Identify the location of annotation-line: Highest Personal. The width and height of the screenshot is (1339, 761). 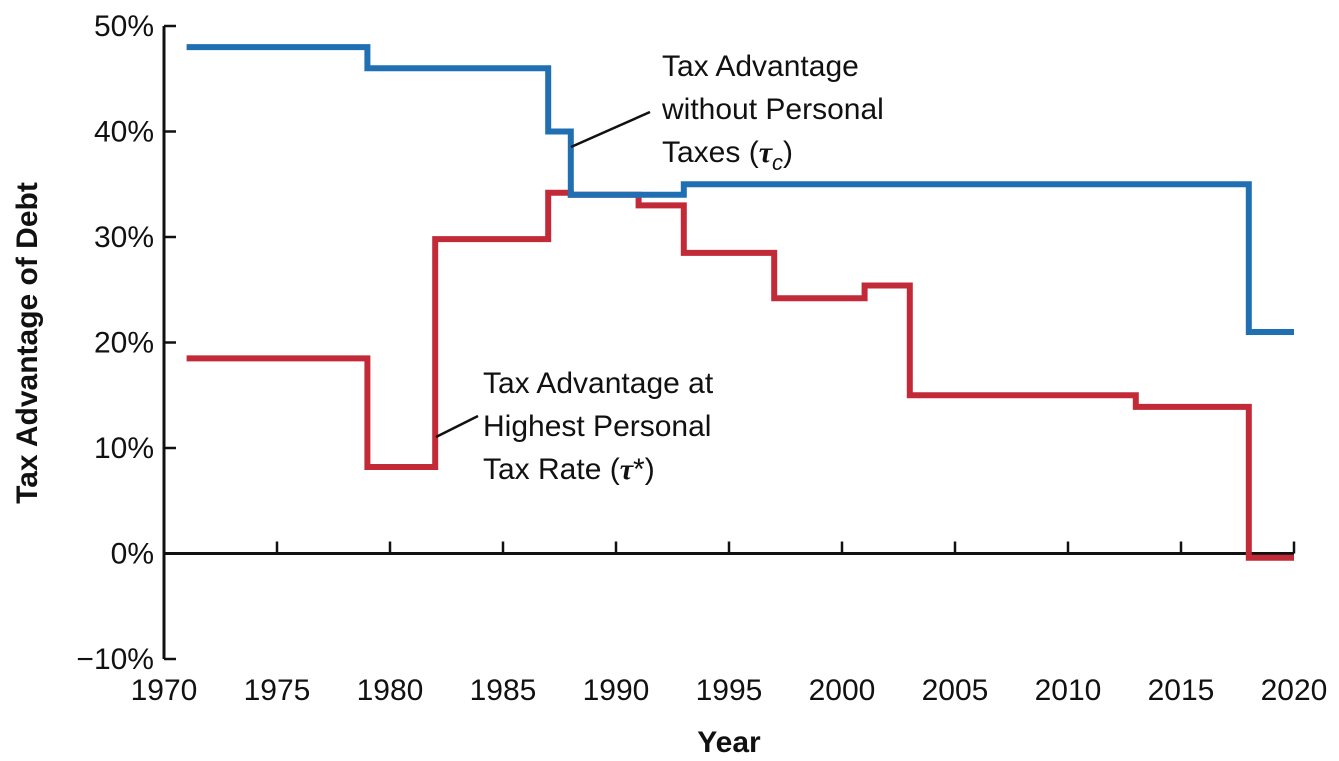
(597, 426).